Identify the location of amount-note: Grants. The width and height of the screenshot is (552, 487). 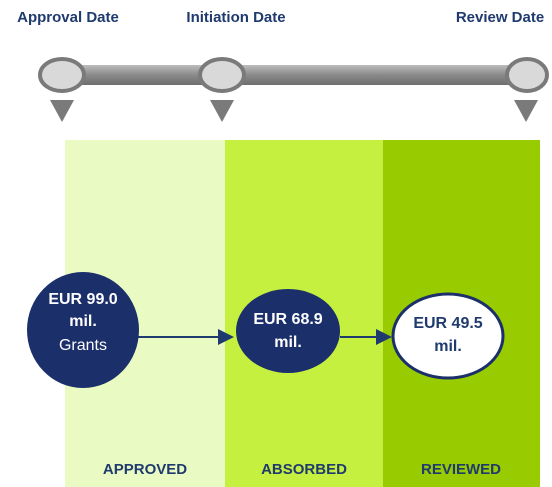
(83, 345).